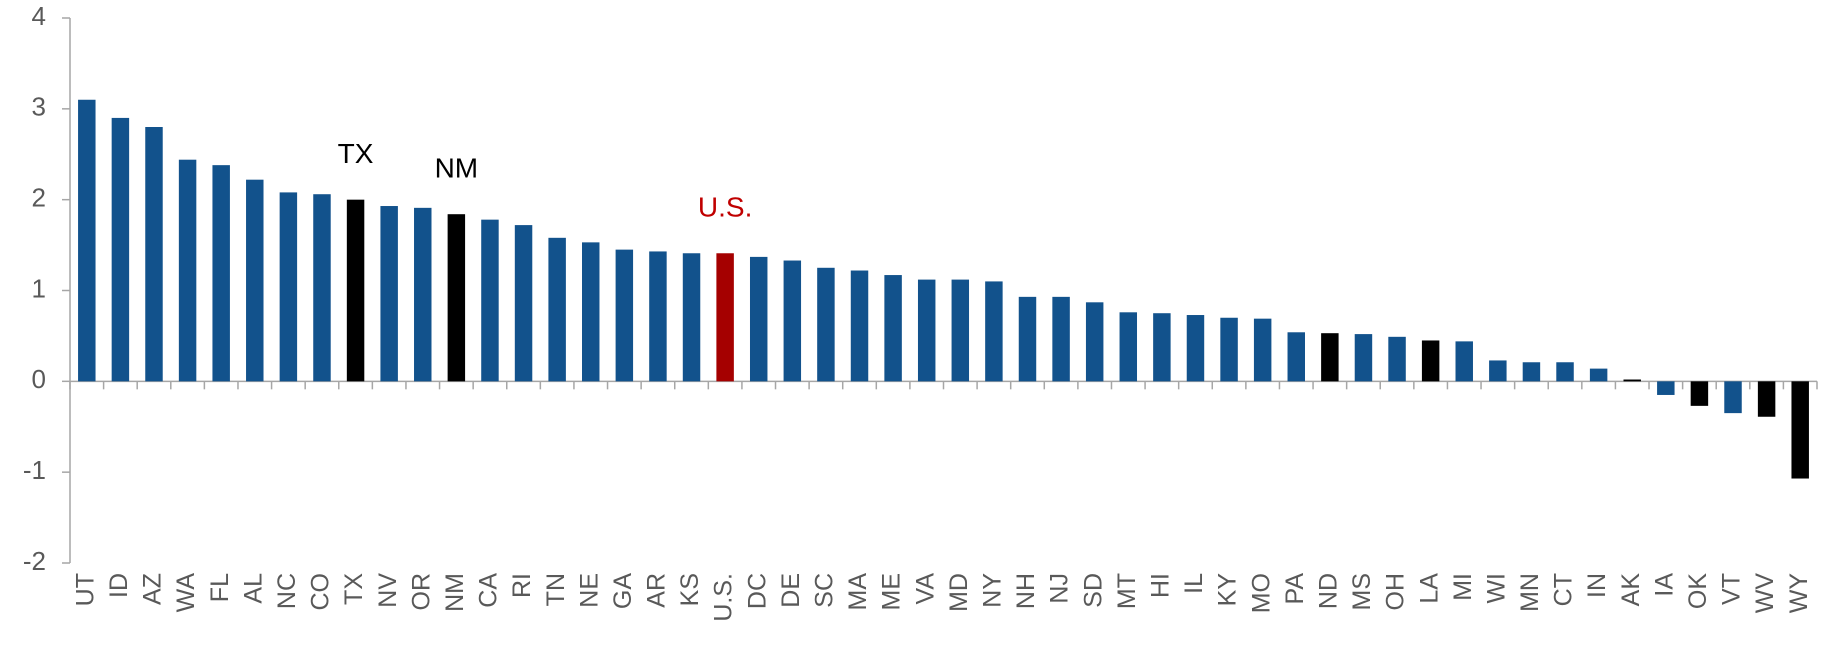  What do you see at coordinates (455, 592) in the screenshot?
I see `x-tick-label: NM` at bounding box center [455, 592].